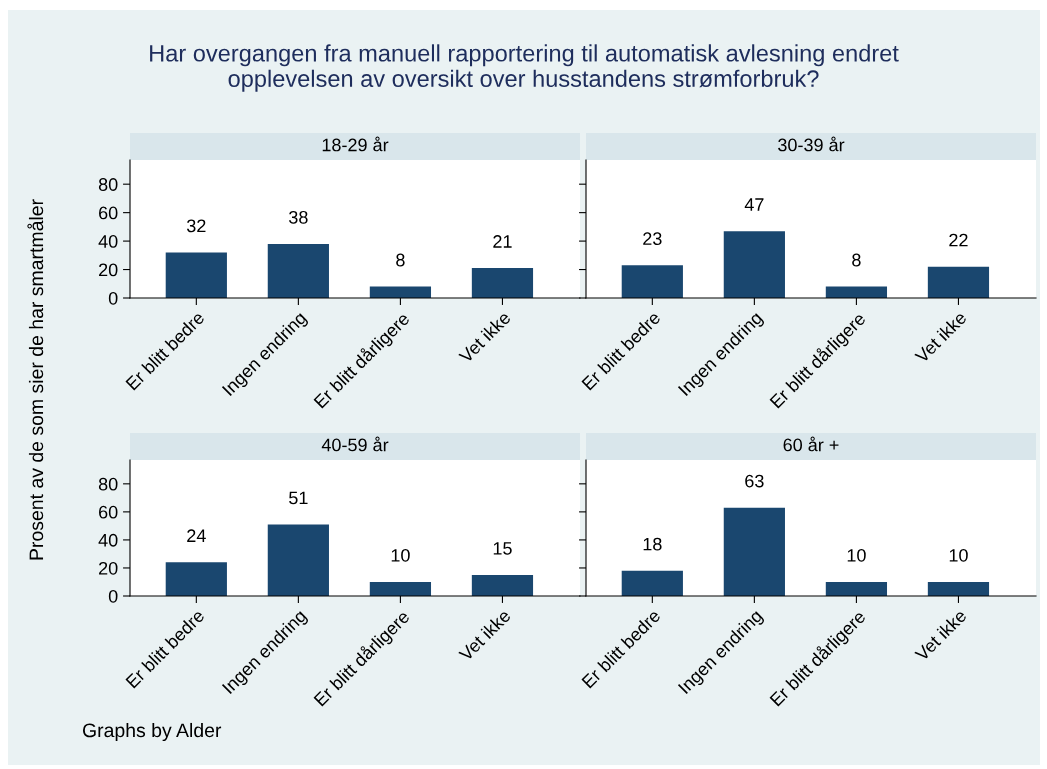 The width and height of the screenshot is (1047, 769). What do you see at coordinates (35, 379) in the screenshot?
I see `text: Prosent av de som sier de har smartmåler` at bounding box center [35, 379].